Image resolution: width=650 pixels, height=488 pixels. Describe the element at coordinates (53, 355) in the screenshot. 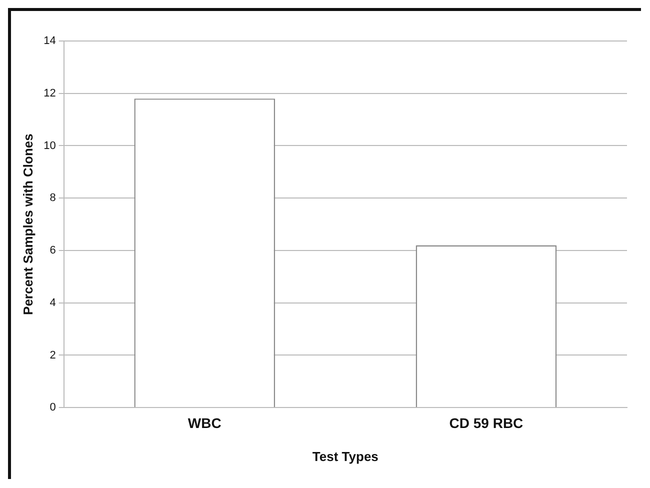

I see `y-tick-label: 2` at that location.